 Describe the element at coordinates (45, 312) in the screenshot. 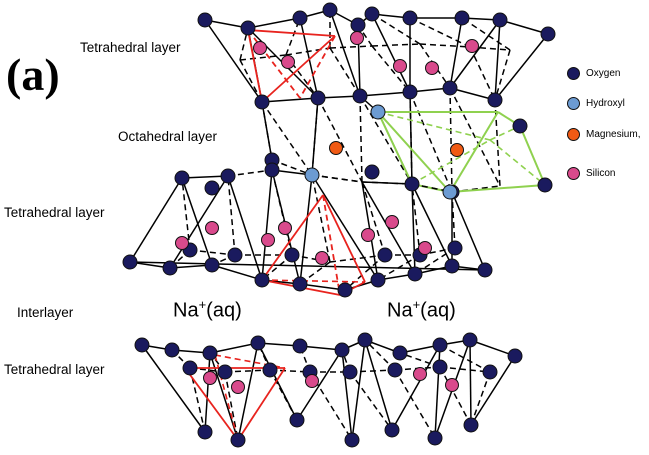

I see `interlayer-label: Interlayer` at that location.